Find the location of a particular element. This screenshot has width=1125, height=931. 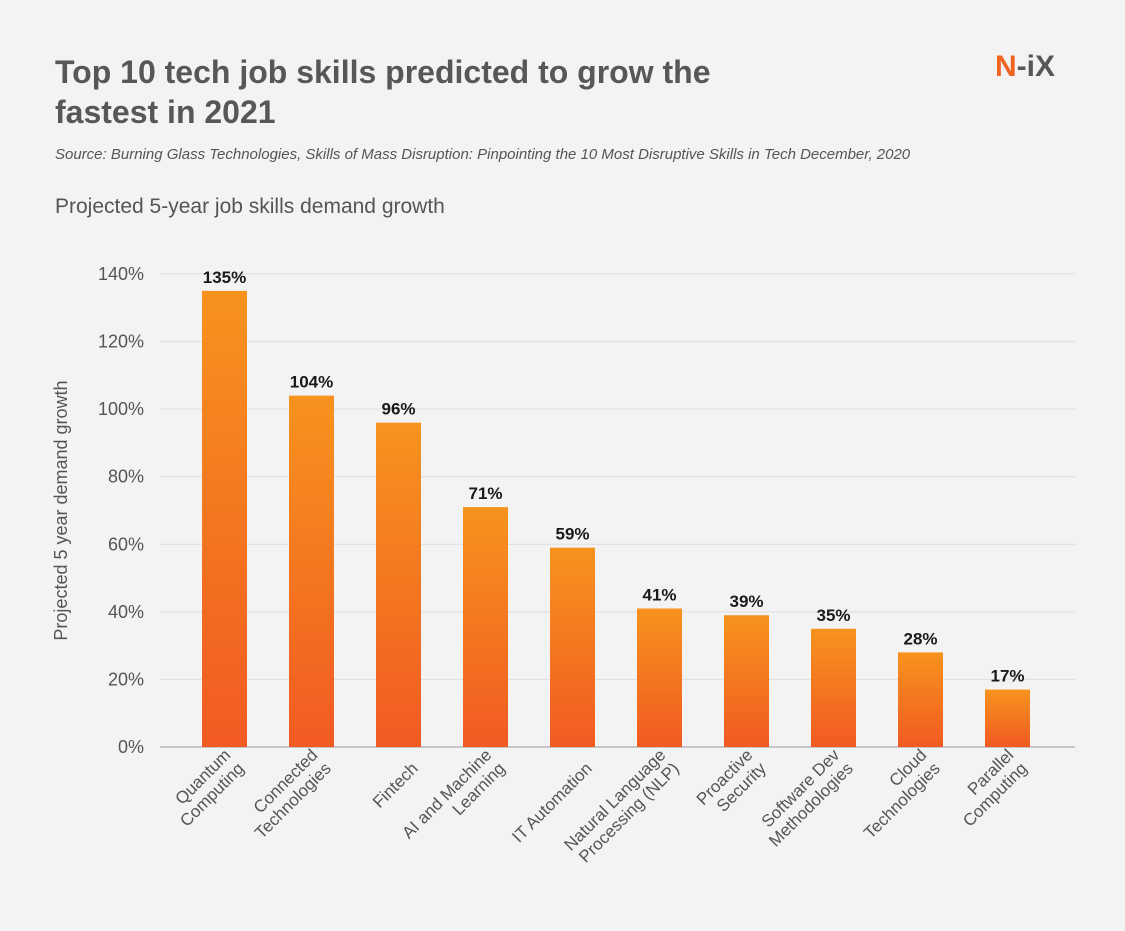

data-label: 28% is located at coordinates (920, 638).